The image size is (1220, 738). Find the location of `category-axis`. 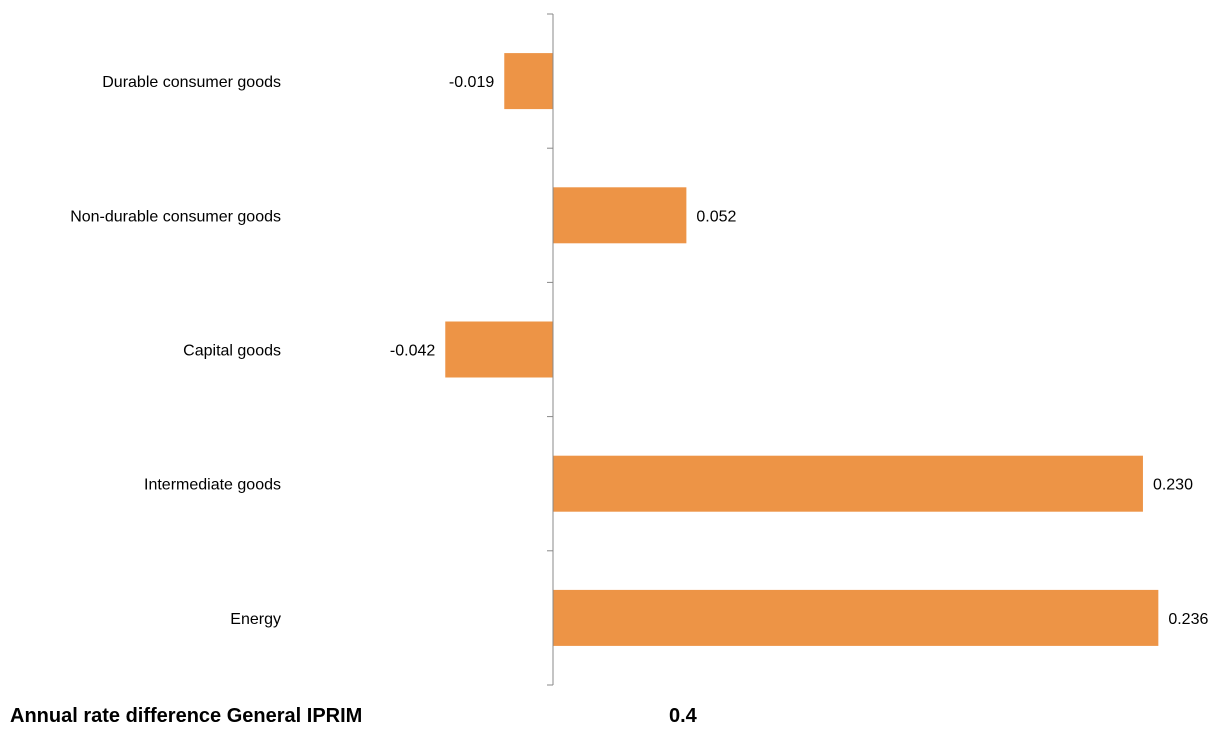

category-axis is located at coordinates (550, 349).